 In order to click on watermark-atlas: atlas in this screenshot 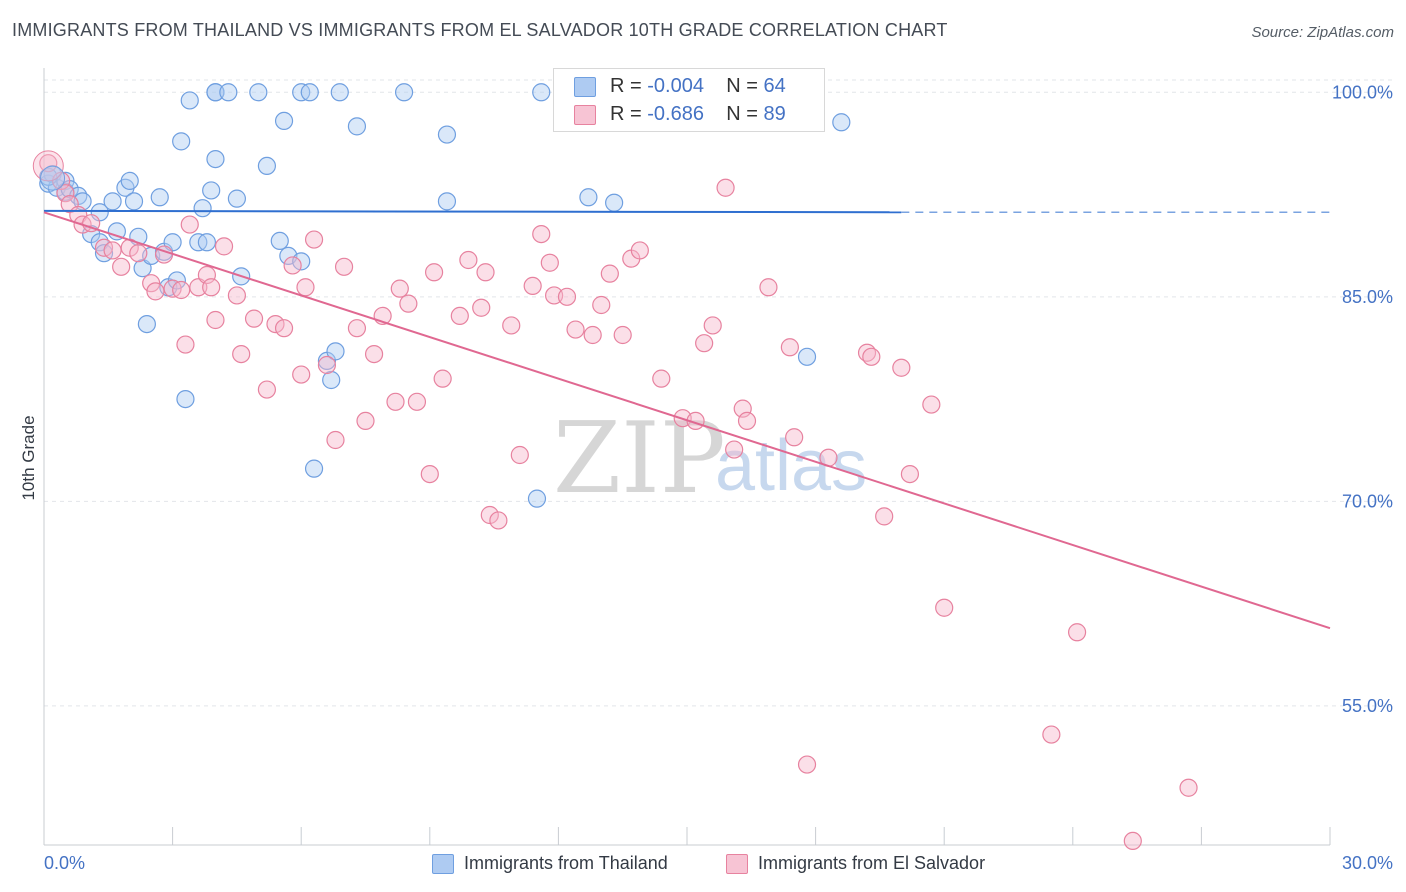, I will do `click(791, 466)`.